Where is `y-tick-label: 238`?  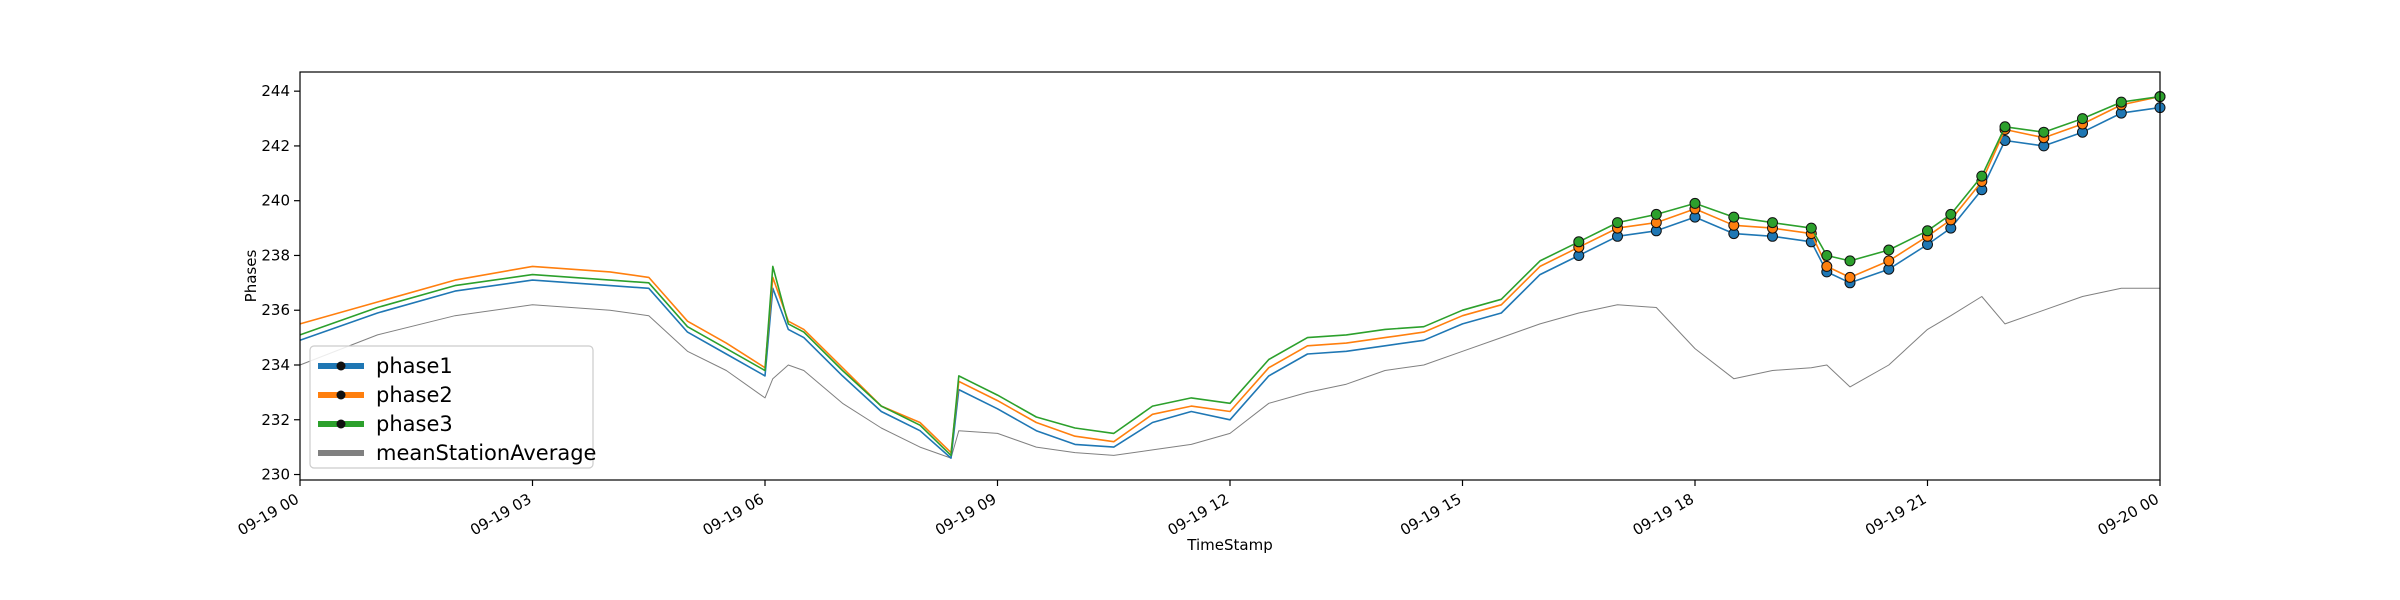
y-tick-label: 238 is located at coordinates (275, 255).